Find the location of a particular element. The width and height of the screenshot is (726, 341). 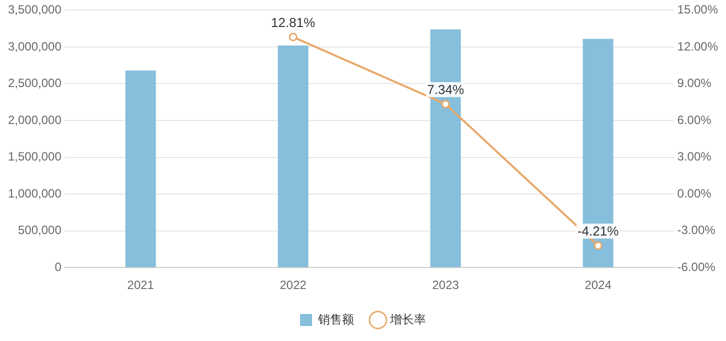

x-tick-label: 2023 is located at coordinates (446, 285).